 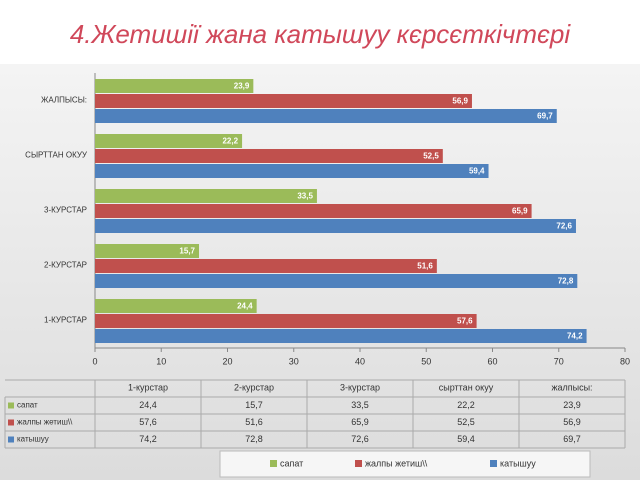 What do you see at coordinates (545, 116) in the screenshot?
I see `data-label: 69,7` at bounding box center [545, 116].